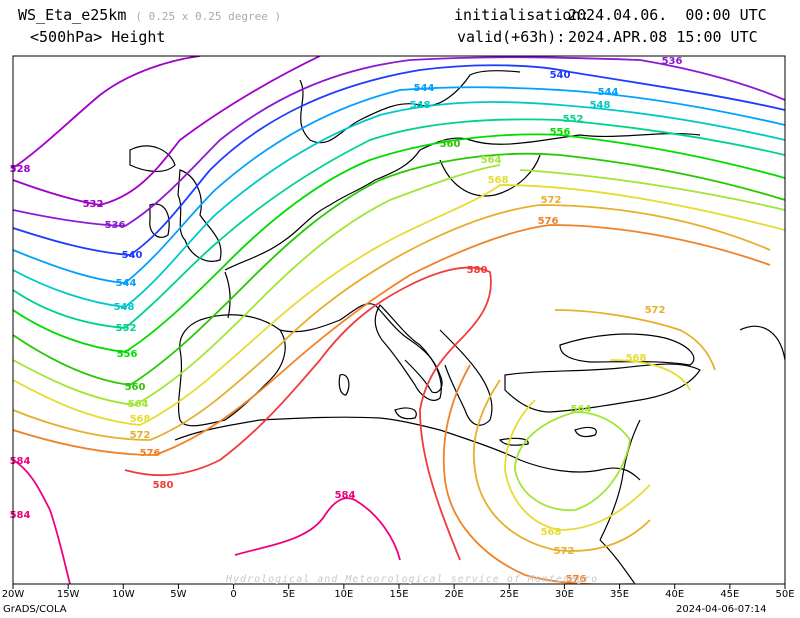 This screenshot has width=800, height=618. I want to click on init-label: initialisation:, so click(522, 15).